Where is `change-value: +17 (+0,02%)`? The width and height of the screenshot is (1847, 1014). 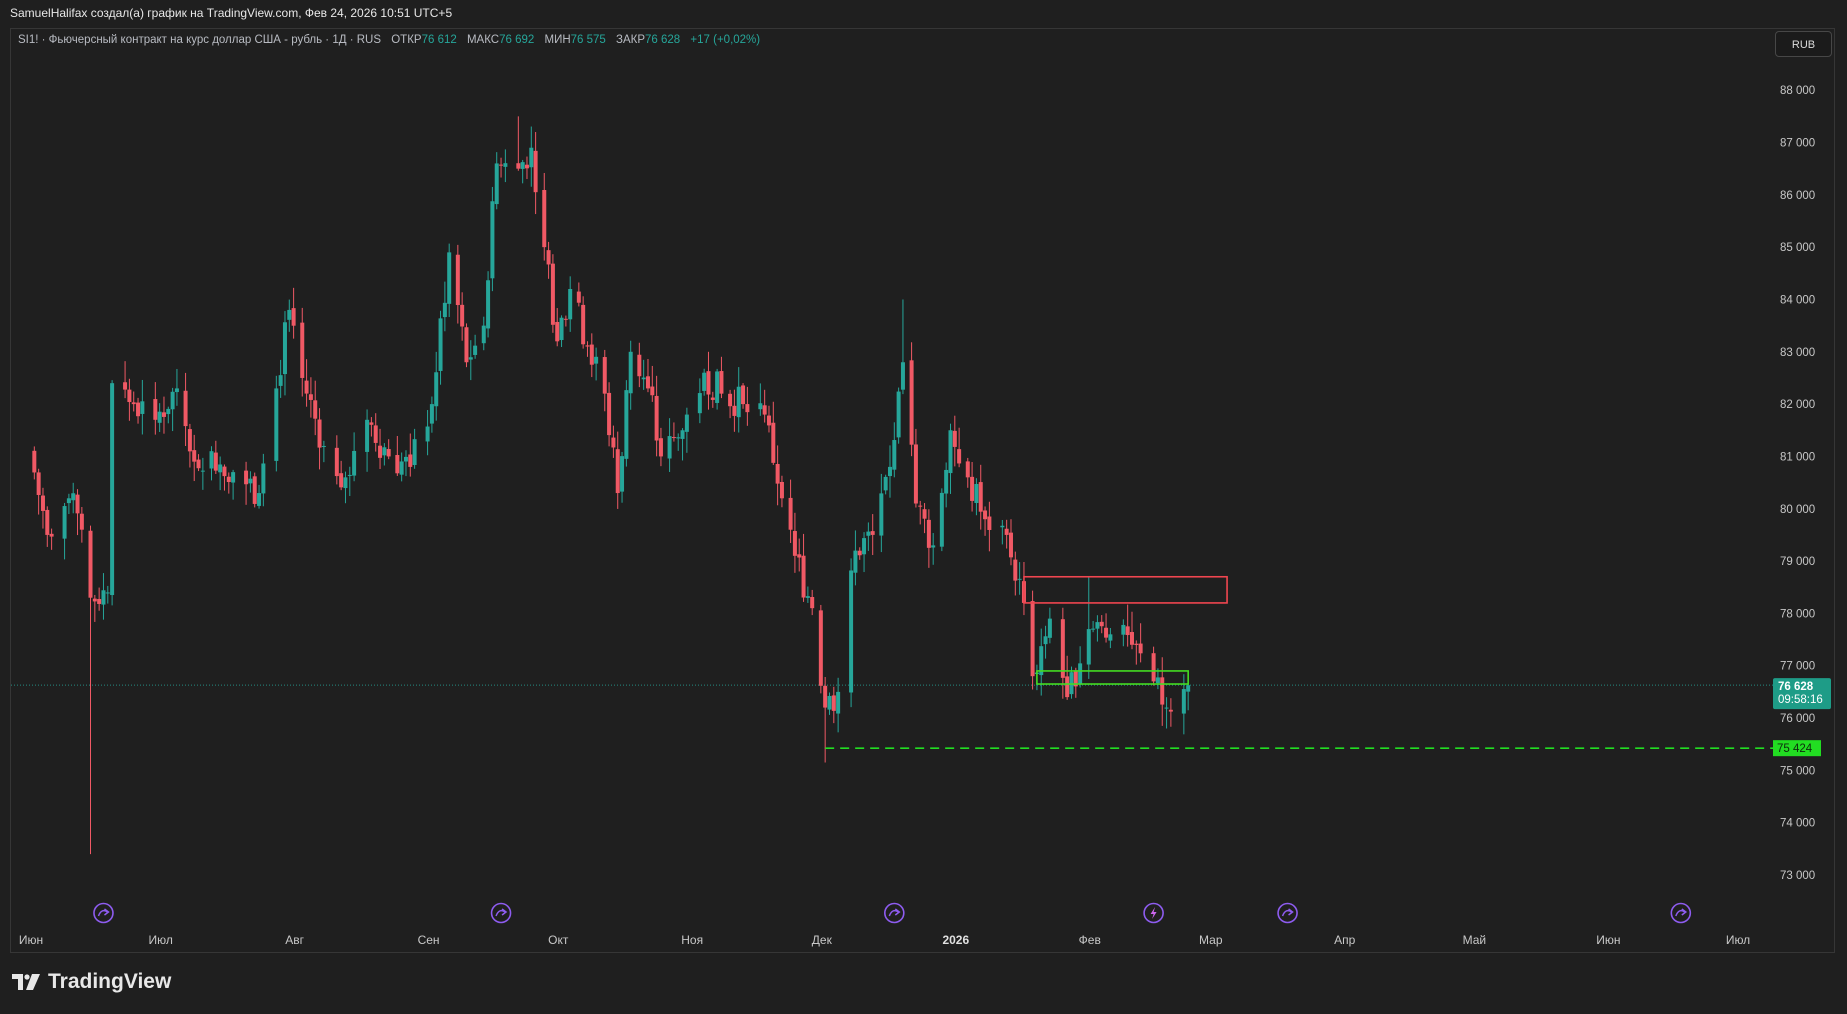
change-value: +17 (+0,02%) is located at coordinates (725, 40).